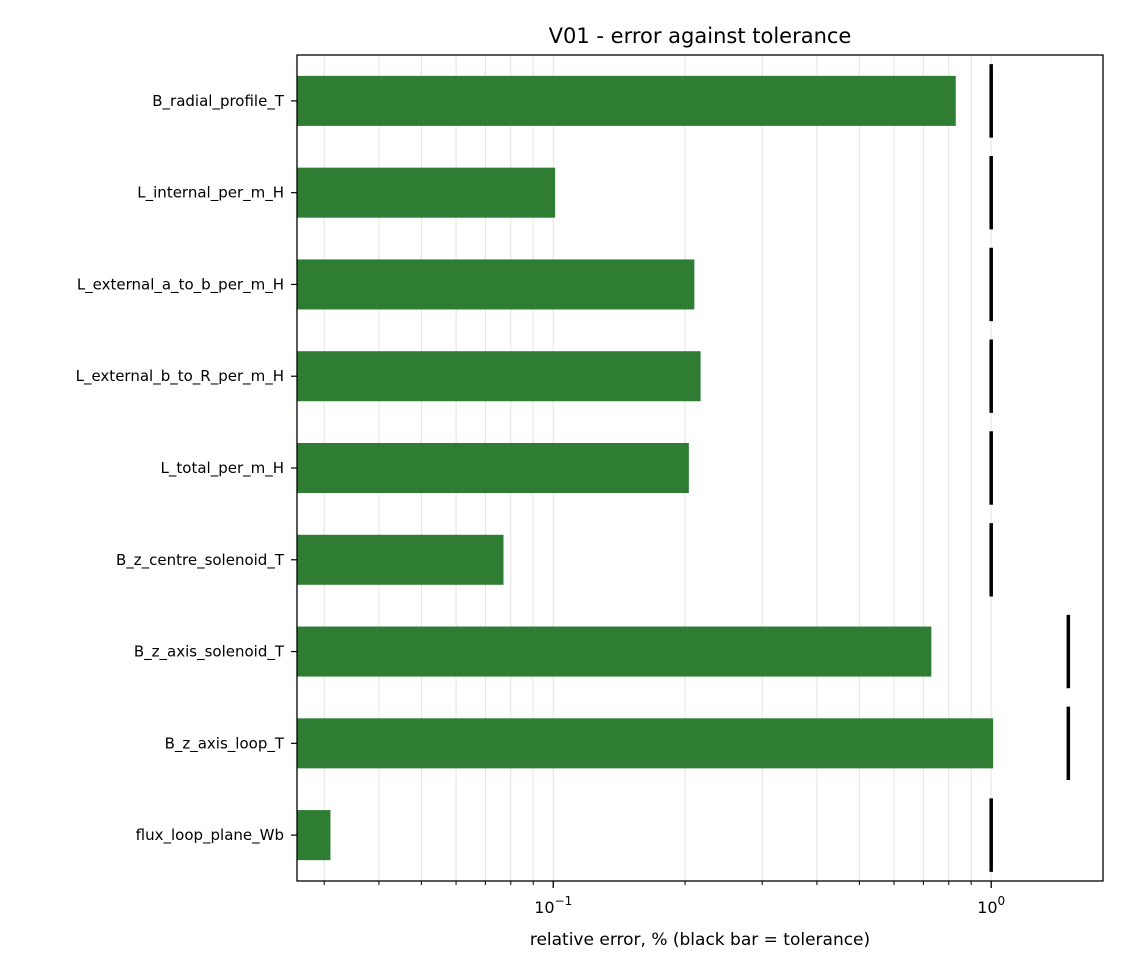 The height and width of the screenshot is (975, 1125). What do you see at coordinates (180, 284) in the screenshot?
I see `y-tick-label: L_external_a_to_b_per_m_H` at bounding box center [180, 284].